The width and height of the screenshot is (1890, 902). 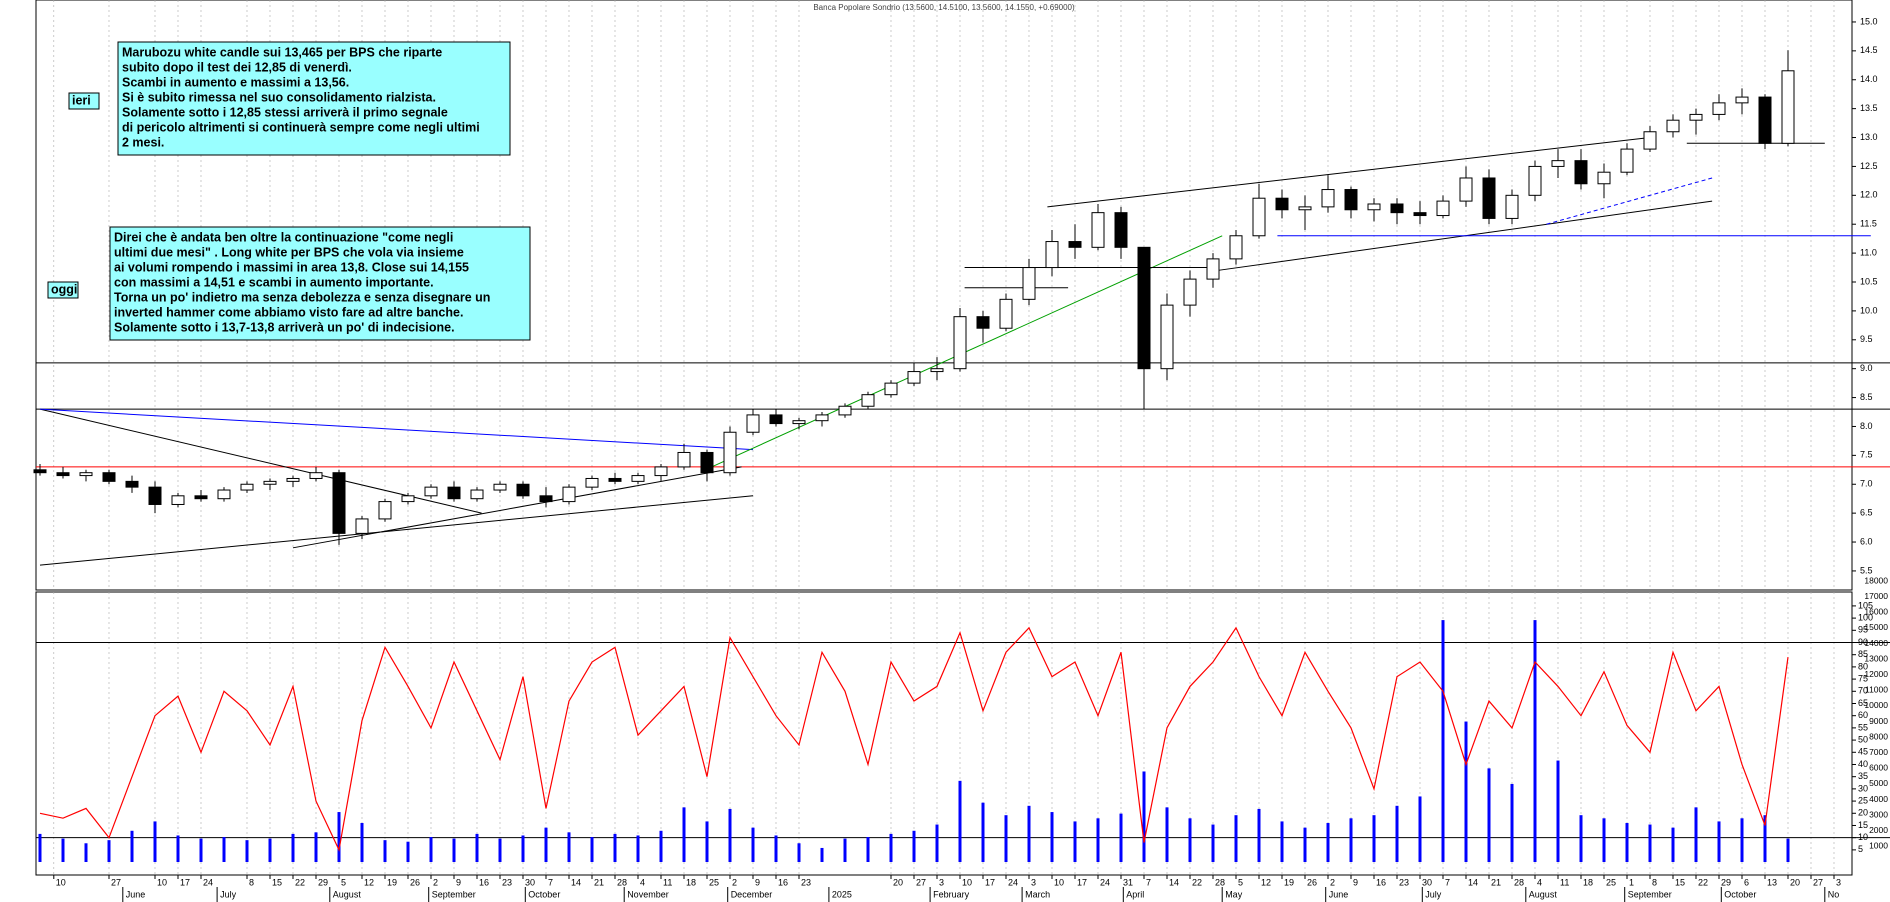 What do you see at coordinates (1588, 882) in the screenshot?
I see `x-tick-label: 18` at bounding box center [1588, 882].